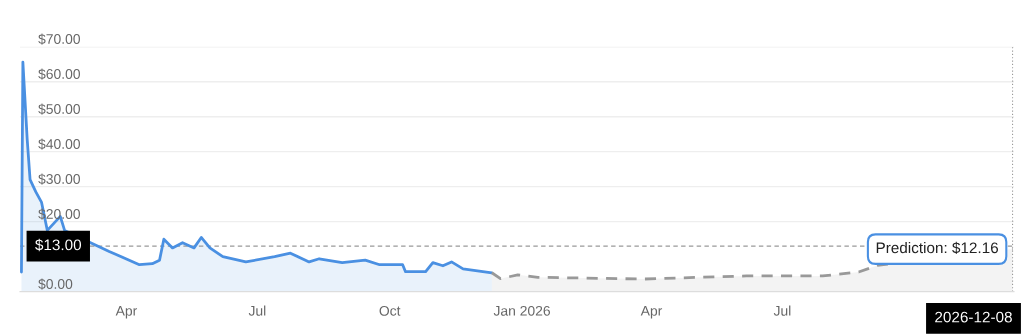  I want to click on y-tick-label: $70.00, so click(59, 39).